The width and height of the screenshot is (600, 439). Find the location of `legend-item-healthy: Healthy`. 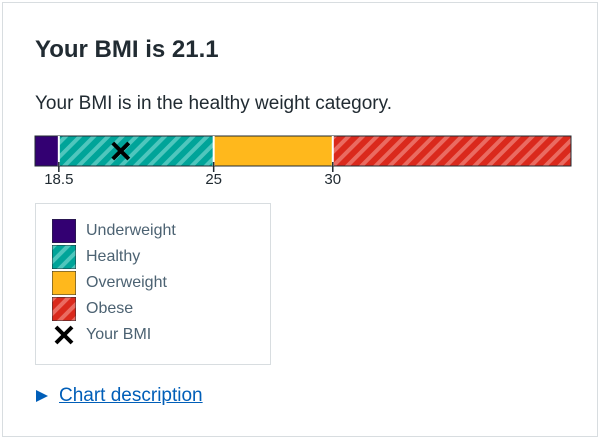

legend-item-healthy: Healthy is located at coordinates (96, 257).